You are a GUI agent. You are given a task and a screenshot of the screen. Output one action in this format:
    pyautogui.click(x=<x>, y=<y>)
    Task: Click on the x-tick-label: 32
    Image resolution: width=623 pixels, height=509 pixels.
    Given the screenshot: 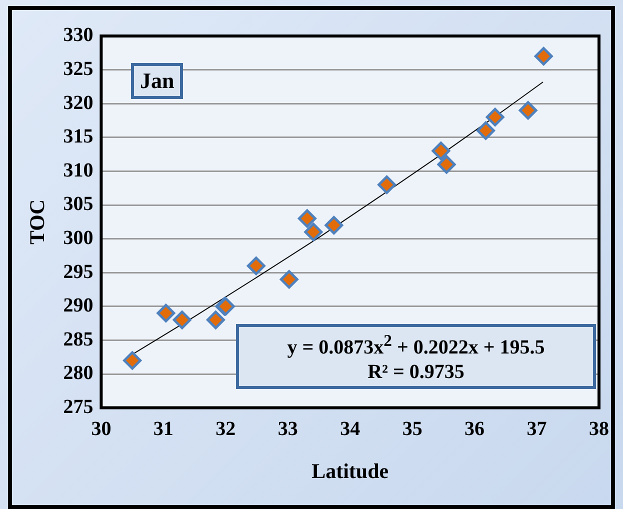 What is the action you would take?
    pyautogui.click(x=226, y=429)
    